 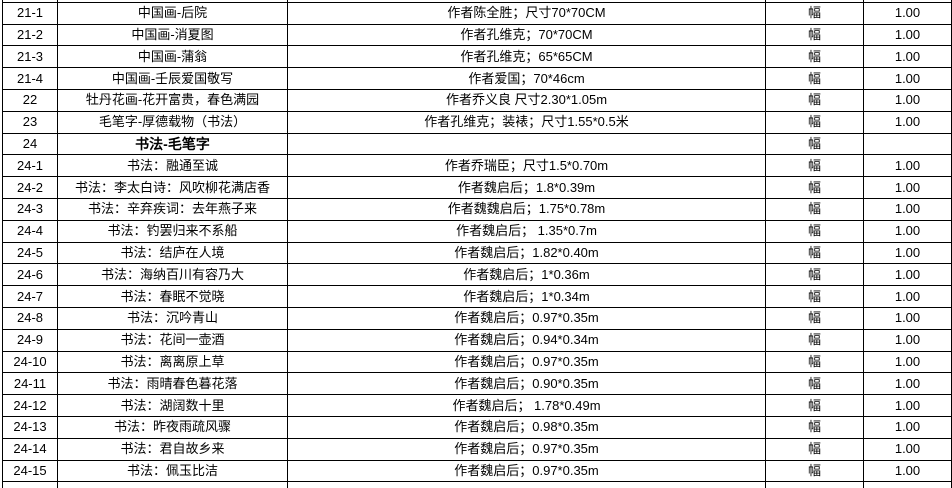 What do you see at coordinates (30, 296) in the screenshot?
I see `row-id-cell: 24-7` at bounding box center [30, 296].